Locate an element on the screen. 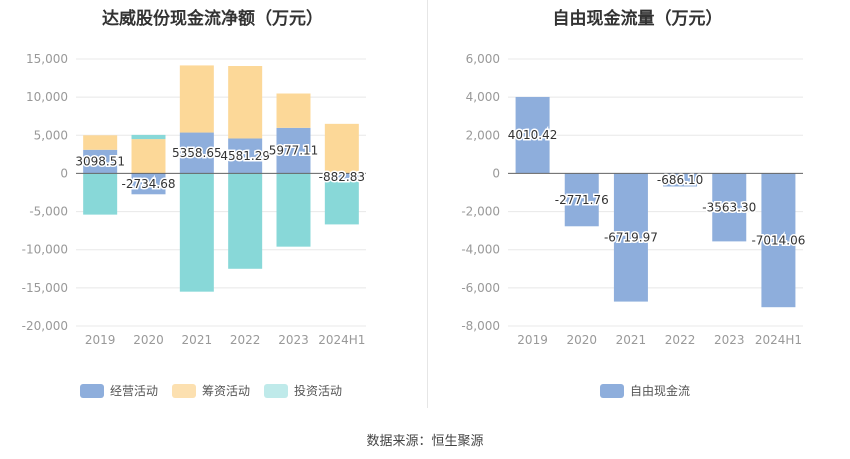 The height and width of the screenshot is (459, 850). data-label: -882.83 is located at coordinates (342, 177).